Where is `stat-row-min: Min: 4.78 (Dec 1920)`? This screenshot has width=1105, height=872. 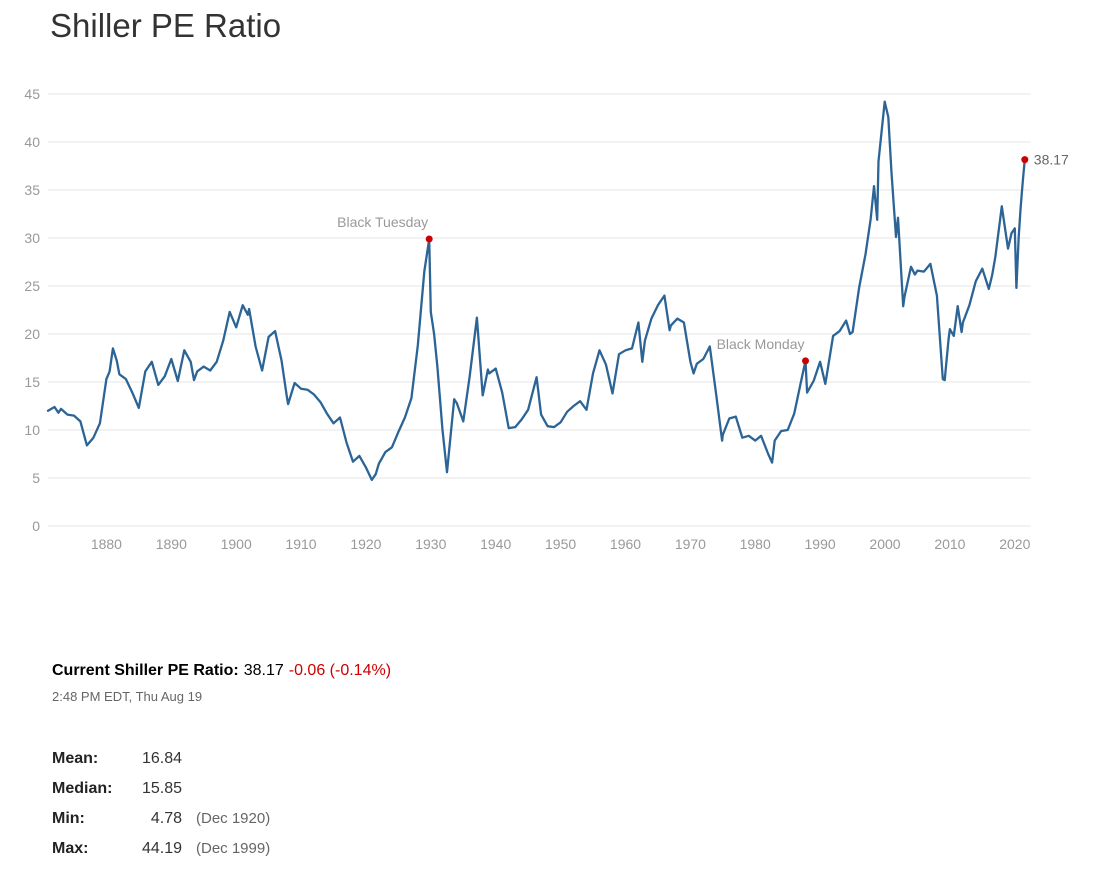
stat-row-min: Min: 4.78 (Dec 1920) is located at coordinates (578, 819).